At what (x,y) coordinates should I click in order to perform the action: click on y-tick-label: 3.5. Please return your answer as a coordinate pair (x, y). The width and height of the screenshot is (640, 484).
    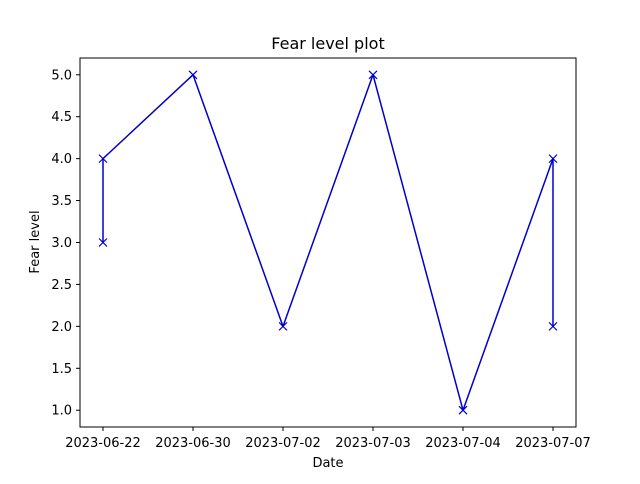
    Looking at the image, I should click on (61, 201).